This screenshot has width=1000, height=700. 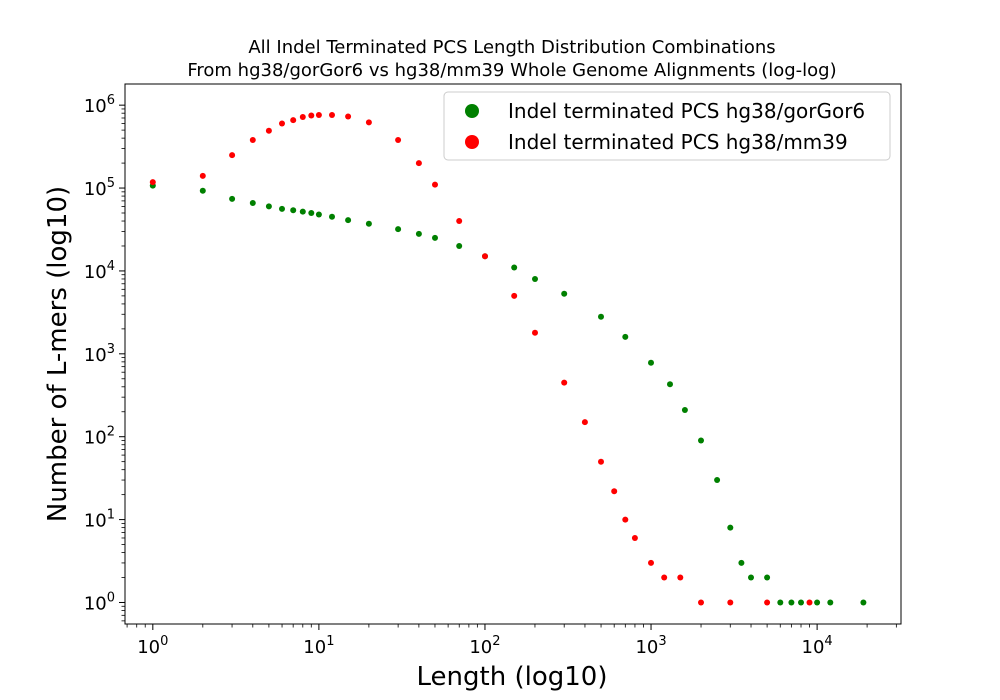 What do you see at coordinates (678, 142) in the screenshot?
I see `legend-label-mm39: Indel terminated PCS hg38/mm39` at bounding box center [678, 142].